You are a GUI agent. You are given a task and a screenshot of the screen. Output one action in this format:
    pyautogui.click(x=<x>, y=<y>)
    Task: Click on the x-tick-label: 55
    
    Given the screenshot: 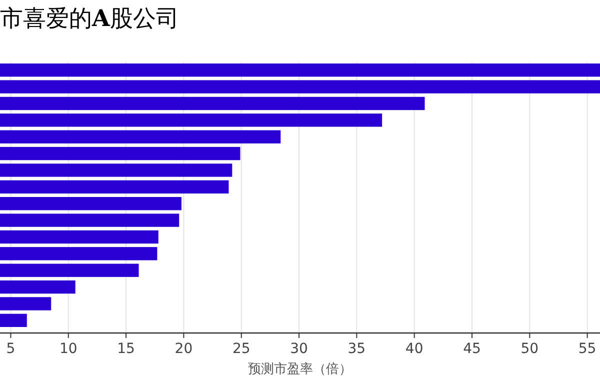 What is the action you would take?
    pyautogui.click(x=587, y=349)
    